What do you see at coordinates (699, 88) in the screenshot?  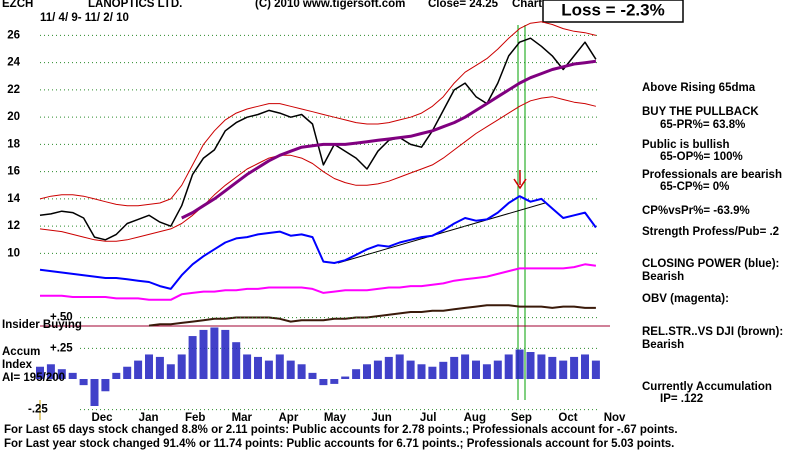 I see `note: Above Rising 65dma` at bounding box center [699, 88].